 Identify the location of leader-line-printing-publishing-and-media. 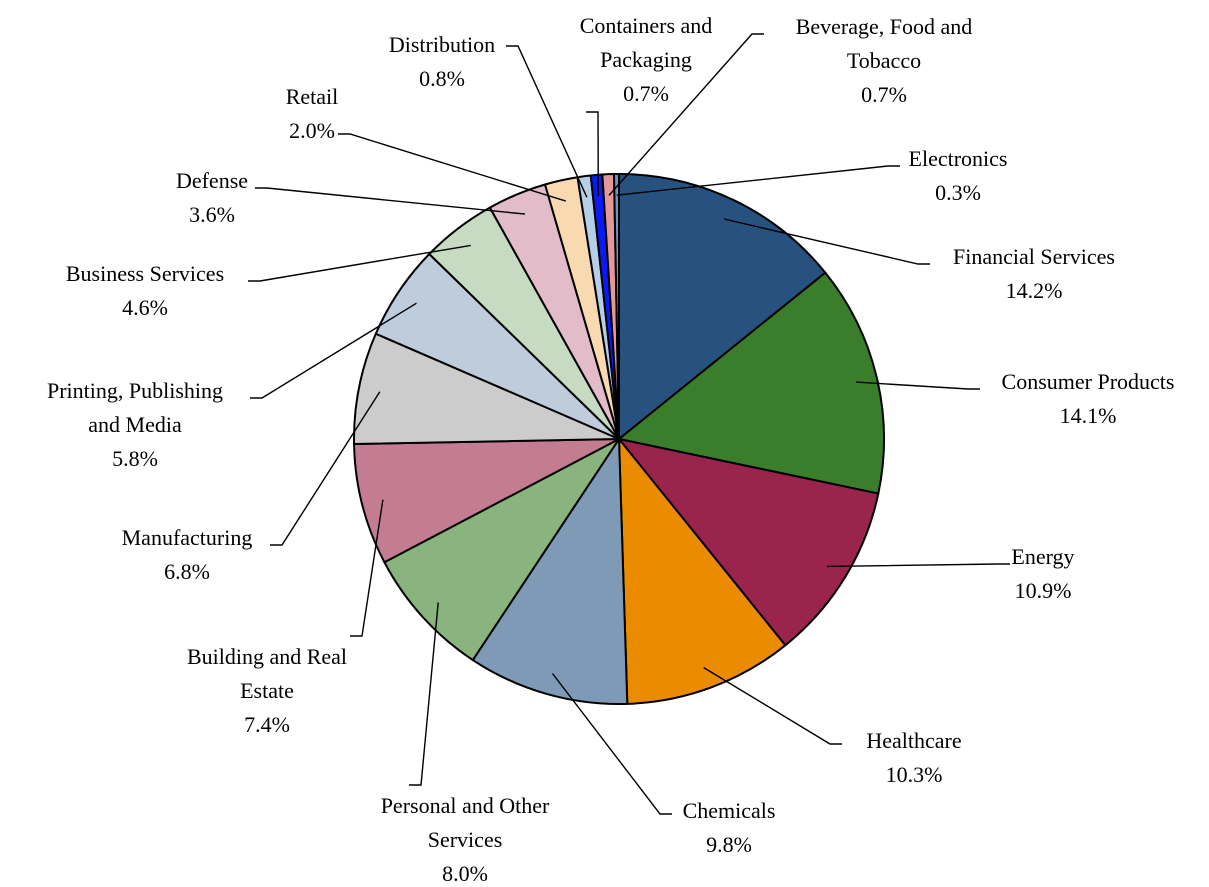
(333, 350).